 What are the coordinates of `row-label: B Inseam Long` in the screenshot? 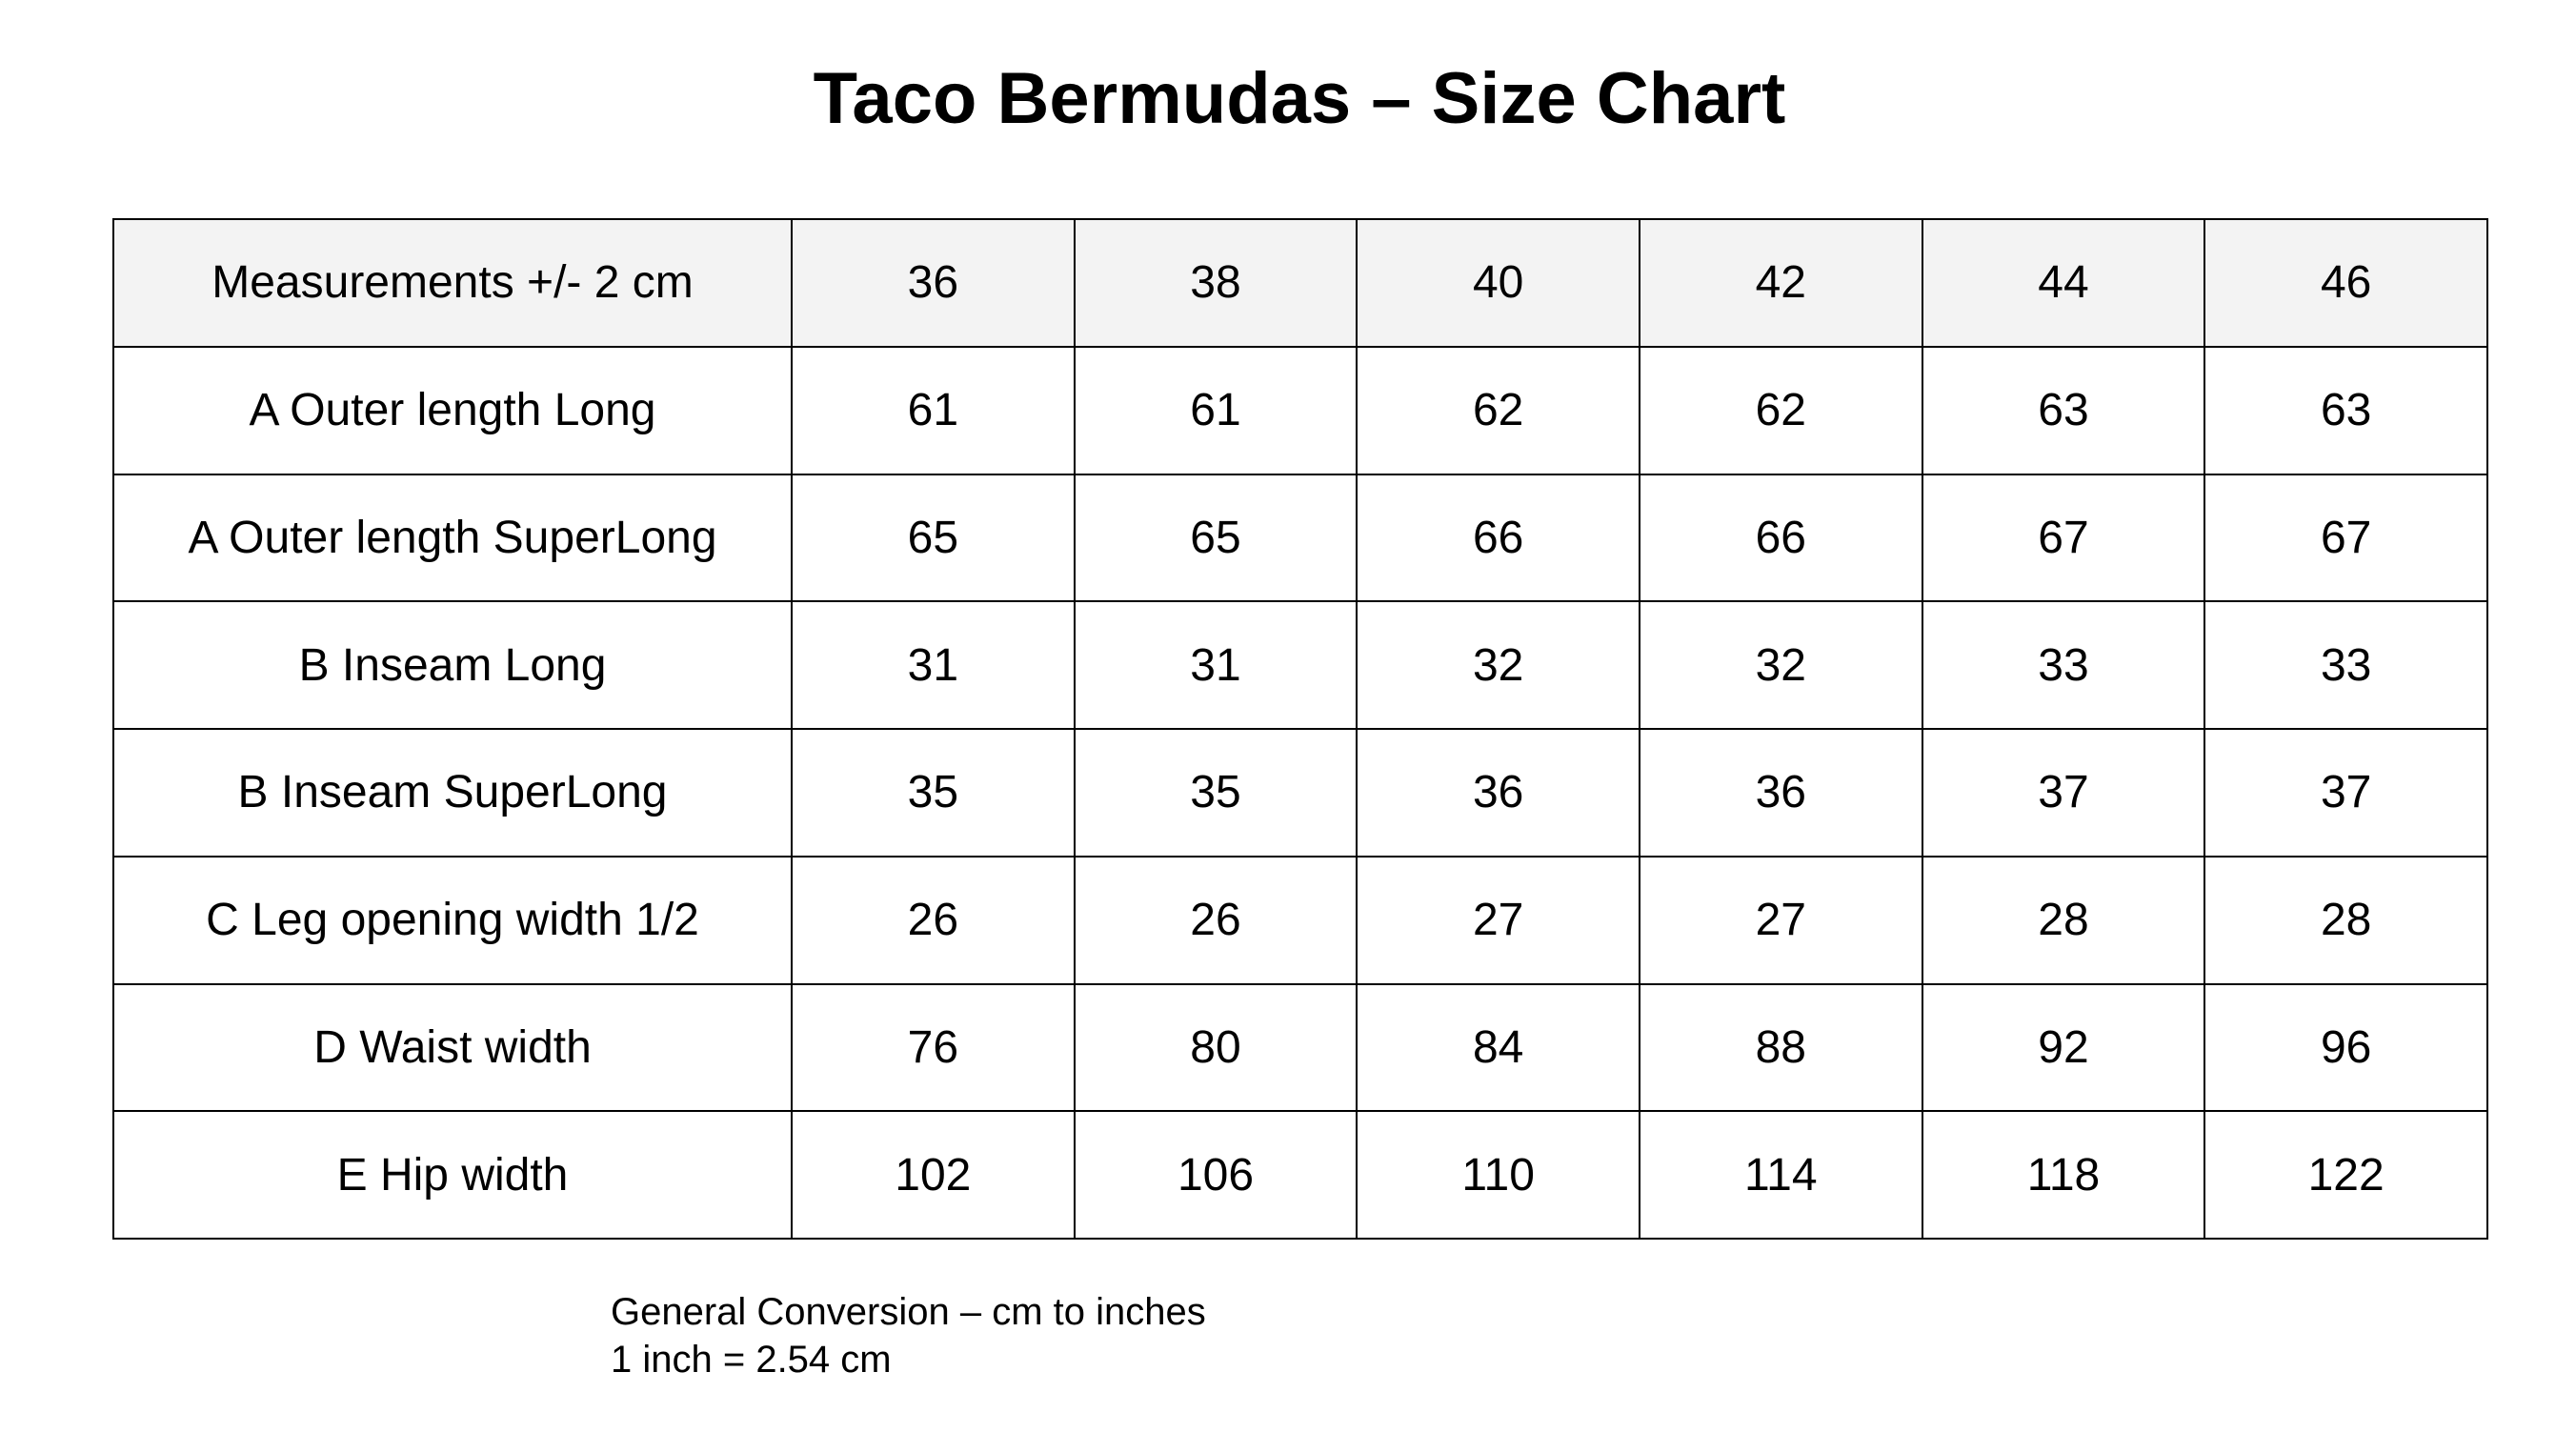 It's located at (453, 665).